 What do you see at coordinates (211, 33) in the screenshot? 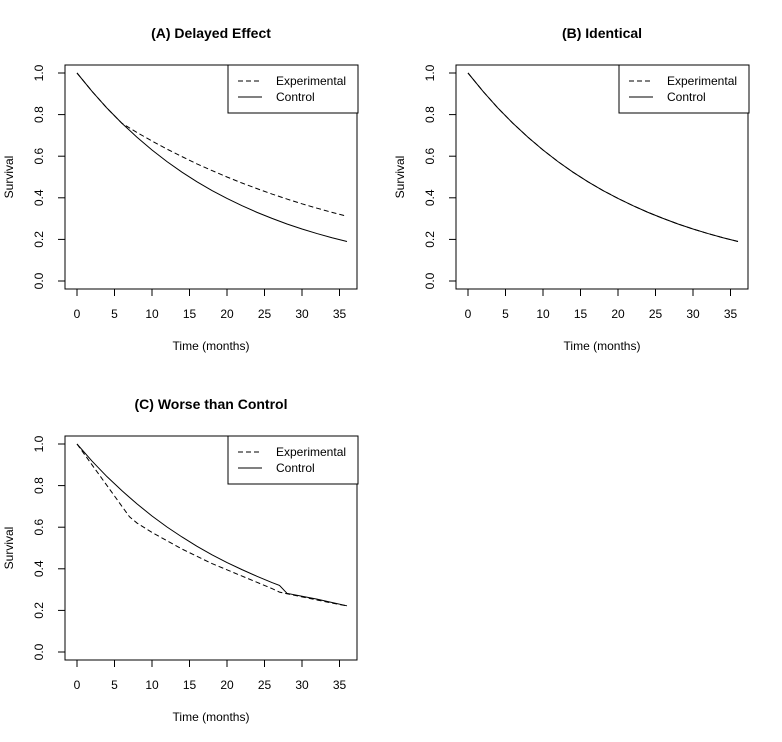
I see `chart-title: (A) Delayed Effect` at bounding box center [211, 33].